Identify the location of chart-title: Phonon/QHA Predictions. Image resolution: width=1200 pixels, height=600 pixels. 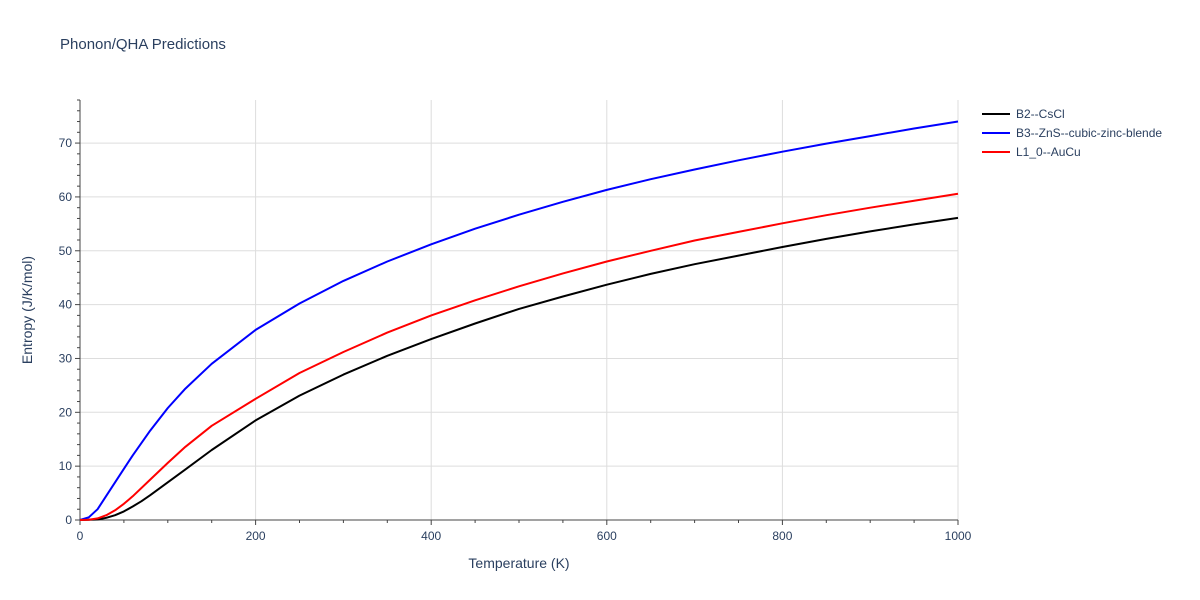
(143, 44).